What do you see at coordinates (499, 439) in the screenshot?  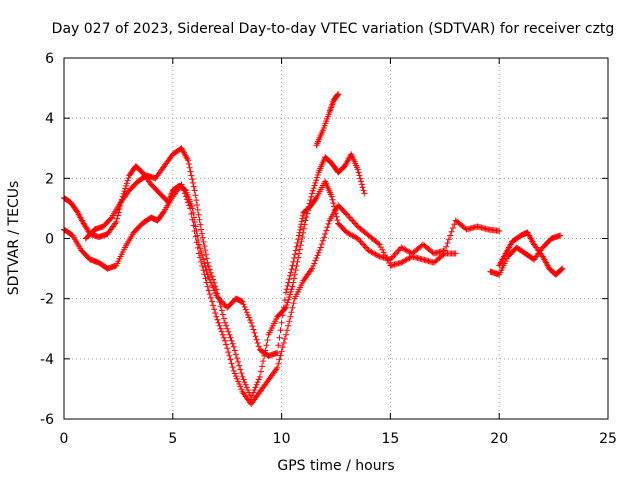 I see `x-tick-label: 20` at bounding box center [499, 439].